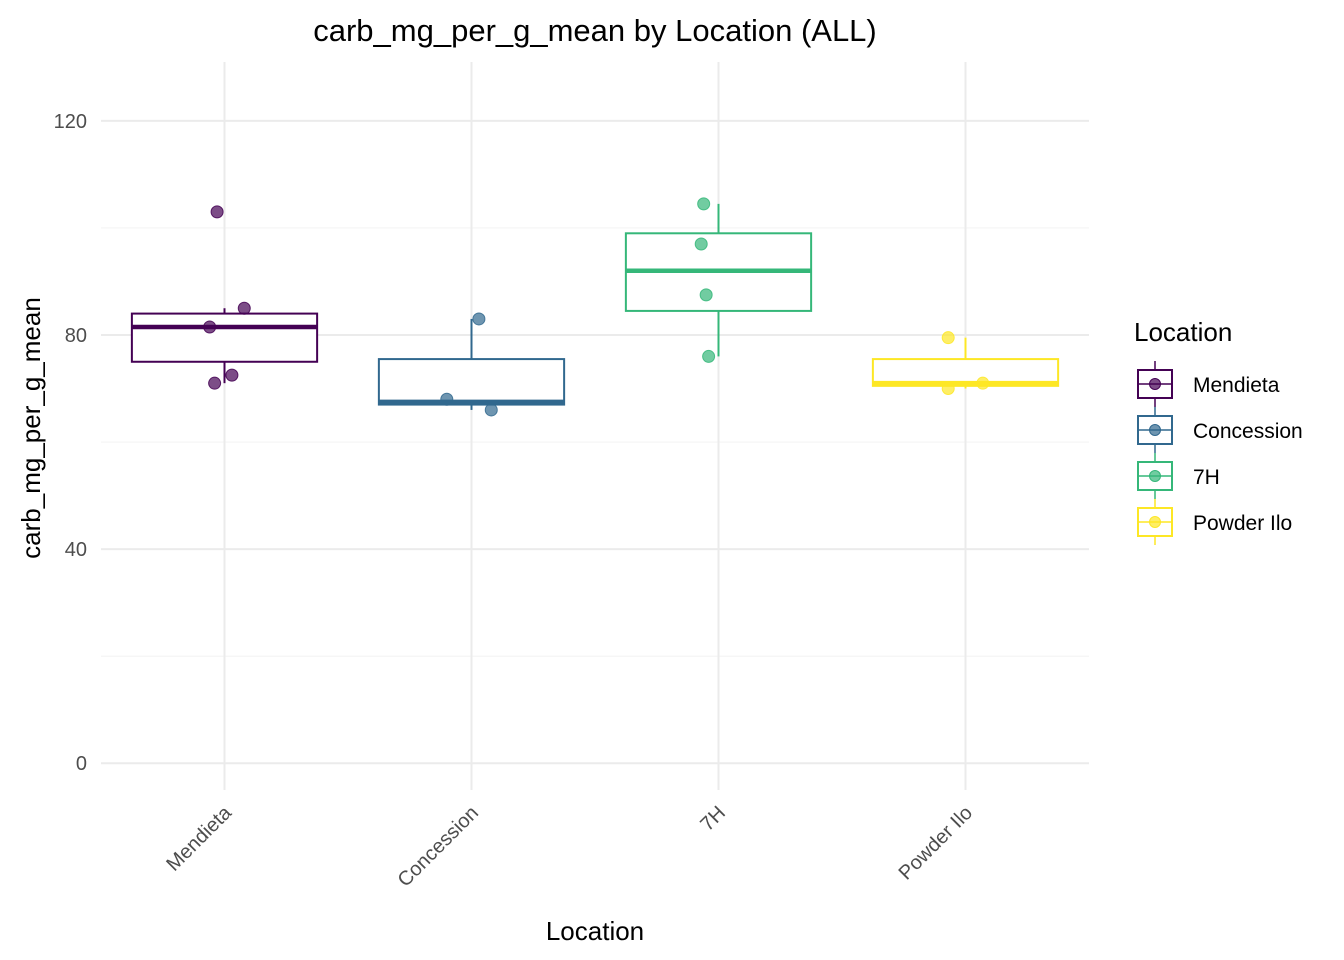  I want to click on y-tick-label: 120, so click(70, 122).